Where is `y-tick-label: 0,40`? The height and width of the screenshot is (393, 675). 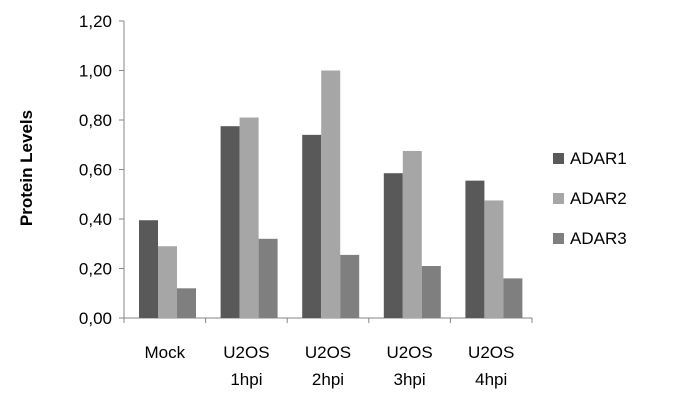 y-tick-label: 0,40 is located at coordinates (95, 219).